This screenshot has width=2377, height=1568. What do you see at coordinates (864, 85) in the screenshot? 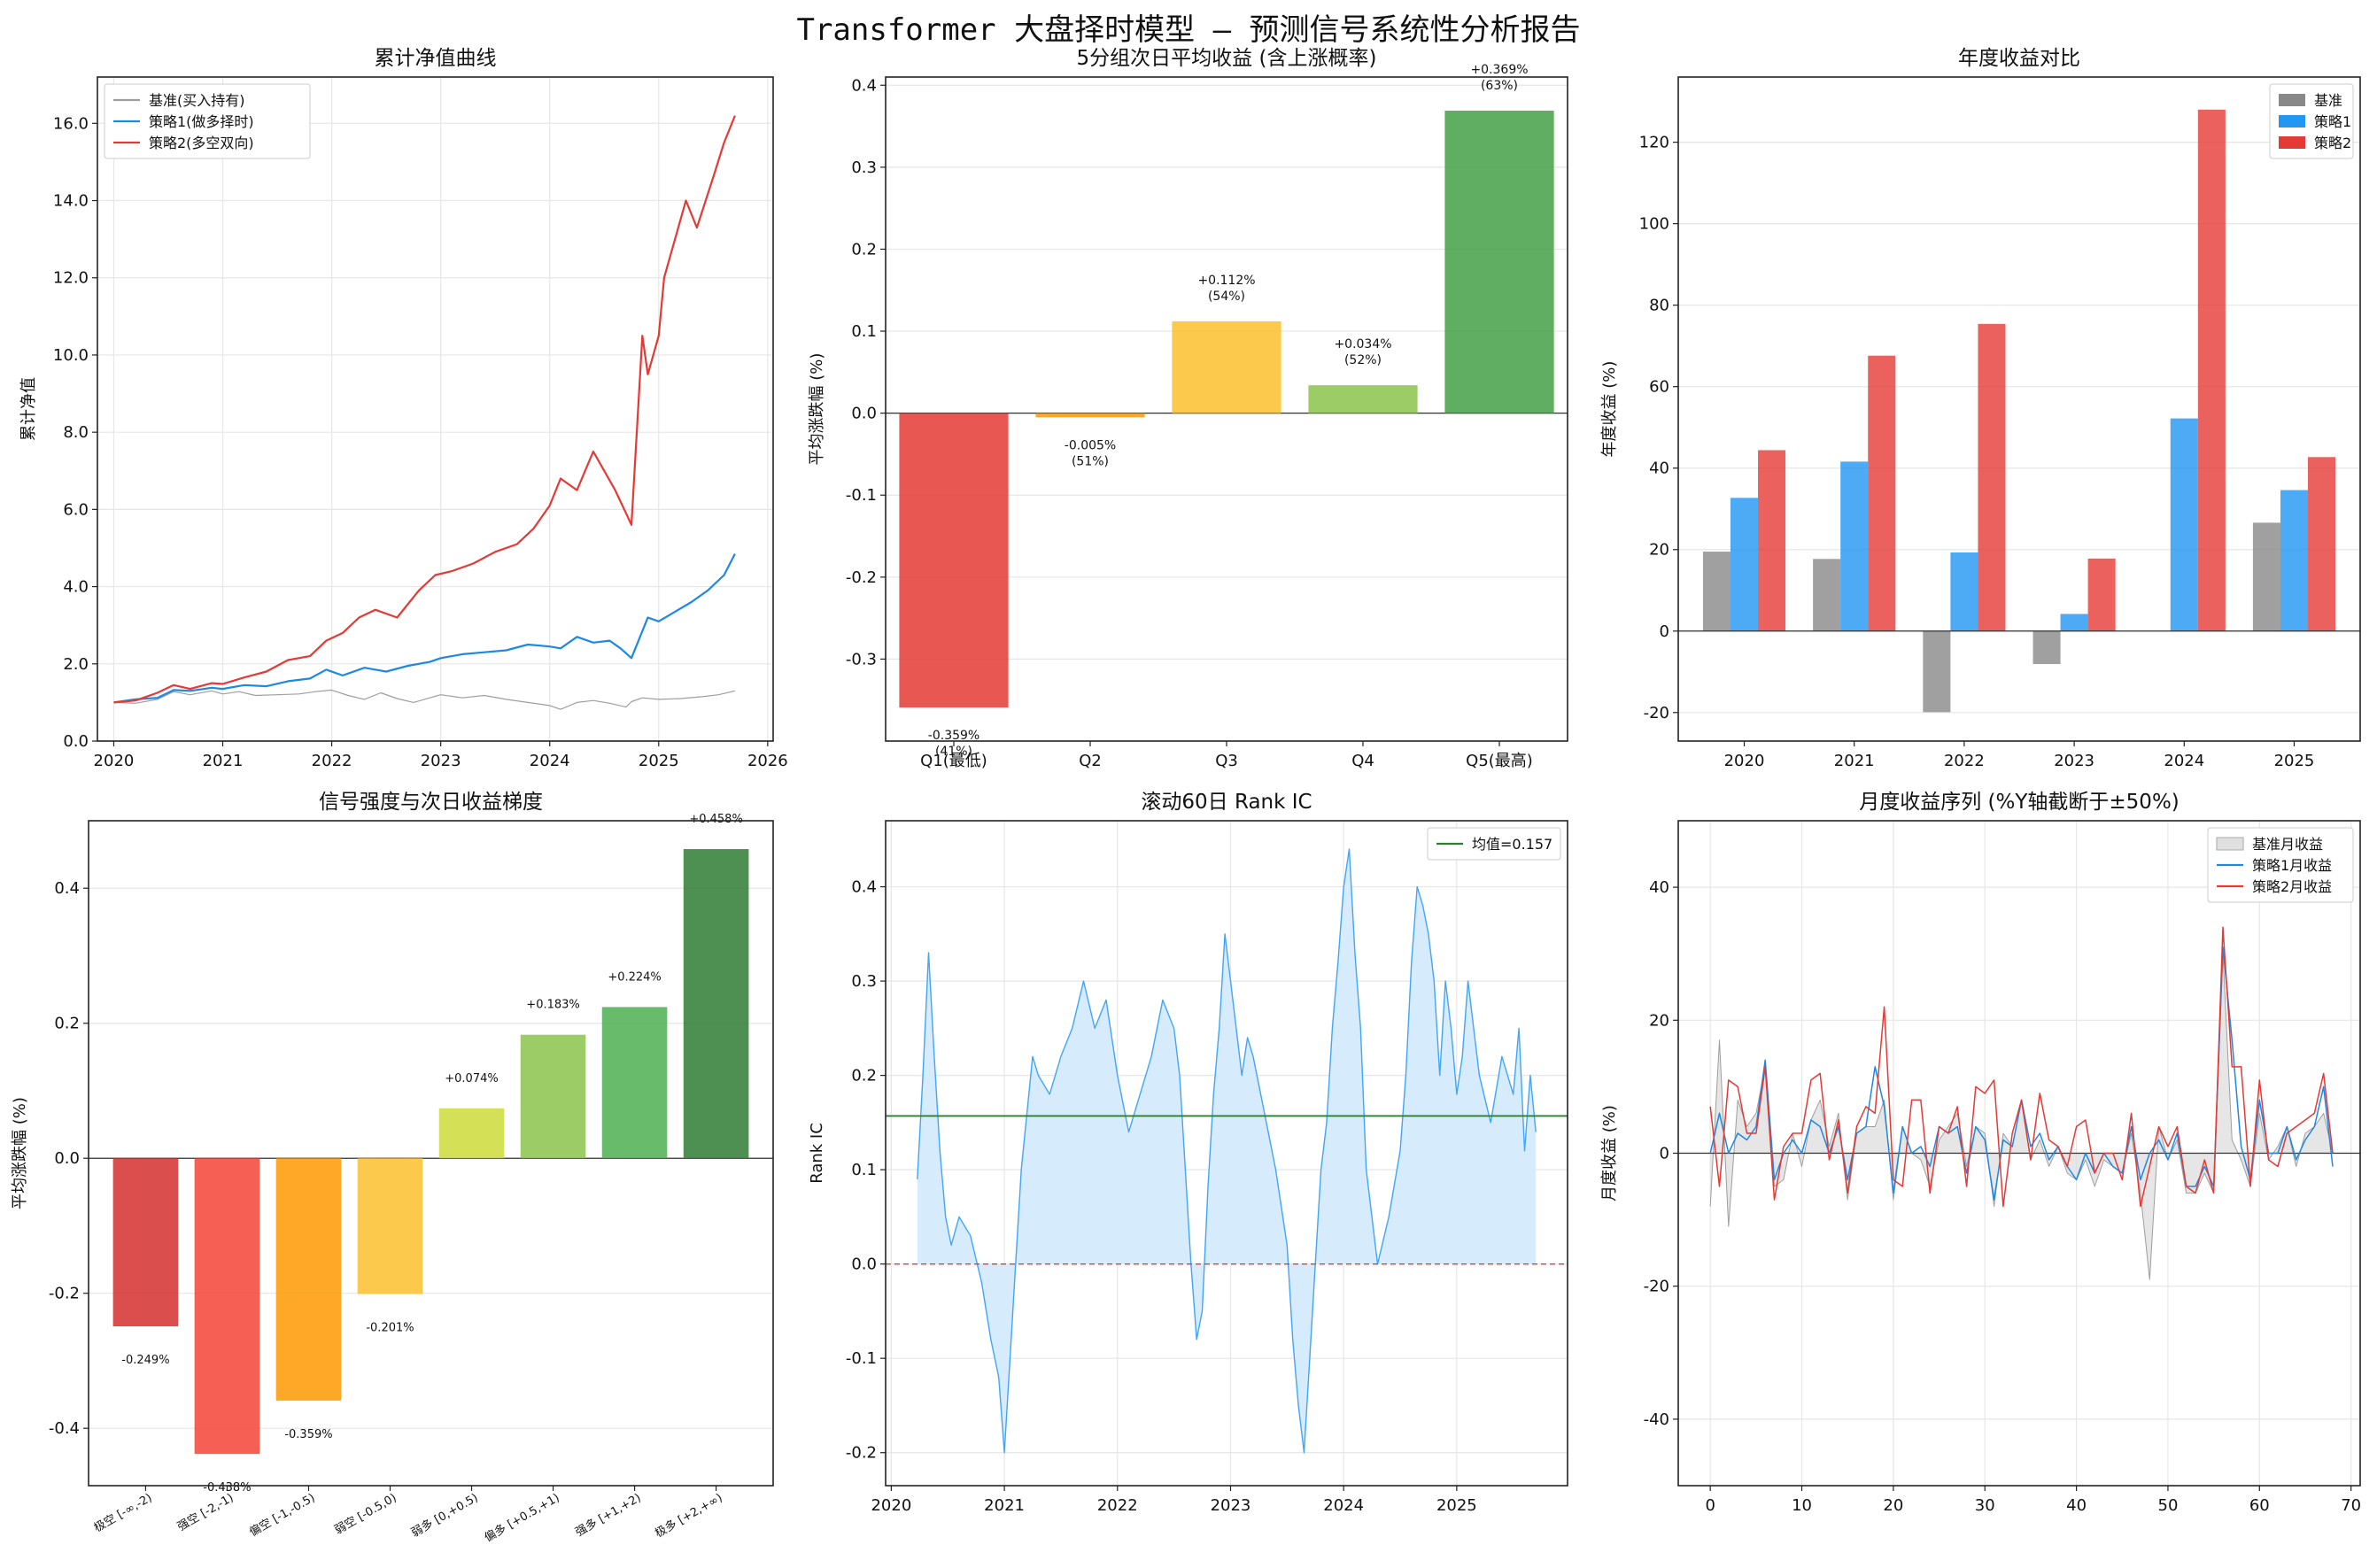
I see `y-tick-label: 0.4` at bounding box center [864, 85].